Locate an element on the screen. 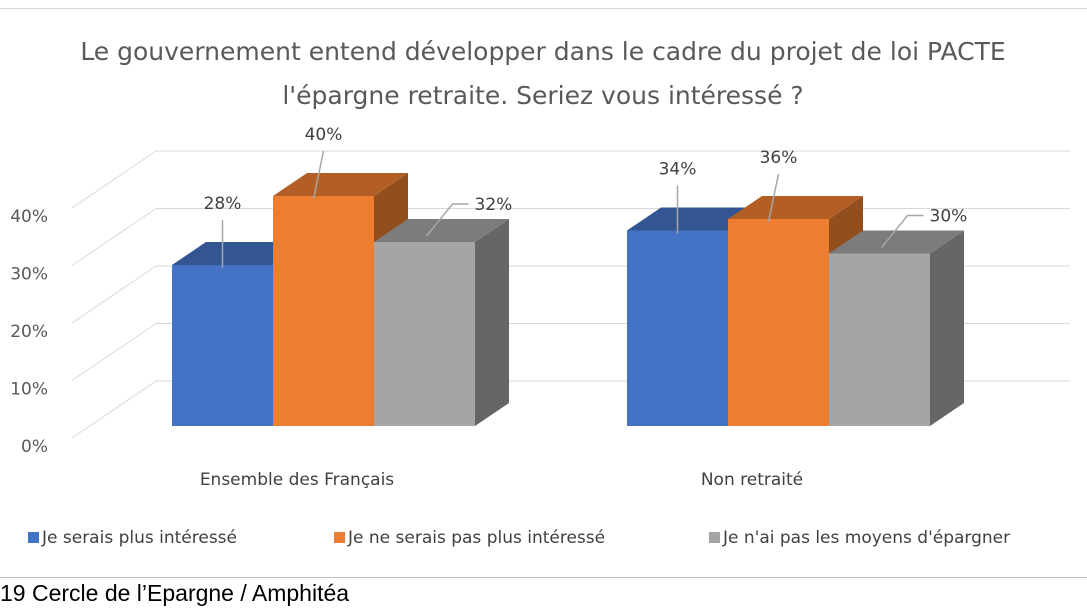 The height and width of the screenshot is (611, 1087). y-tick-label: 20% is located at coordinates (29, 332).